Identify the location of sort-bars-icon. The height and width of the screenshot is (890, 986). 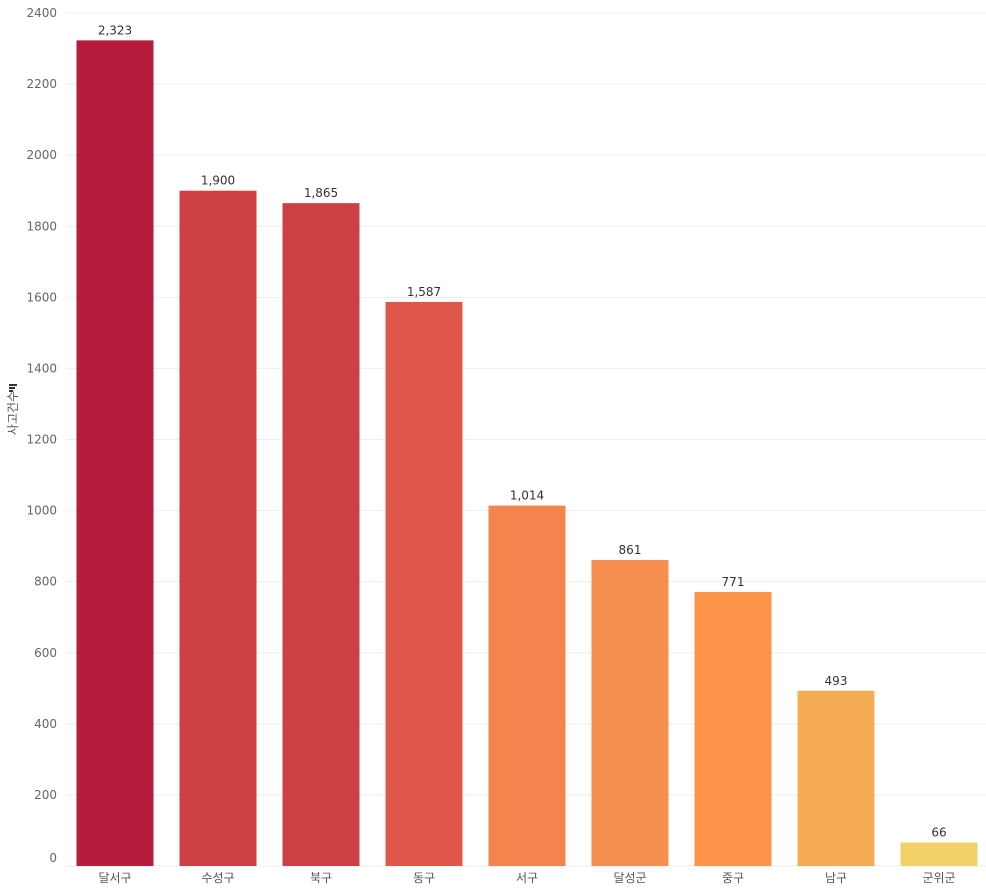
(13, 388).